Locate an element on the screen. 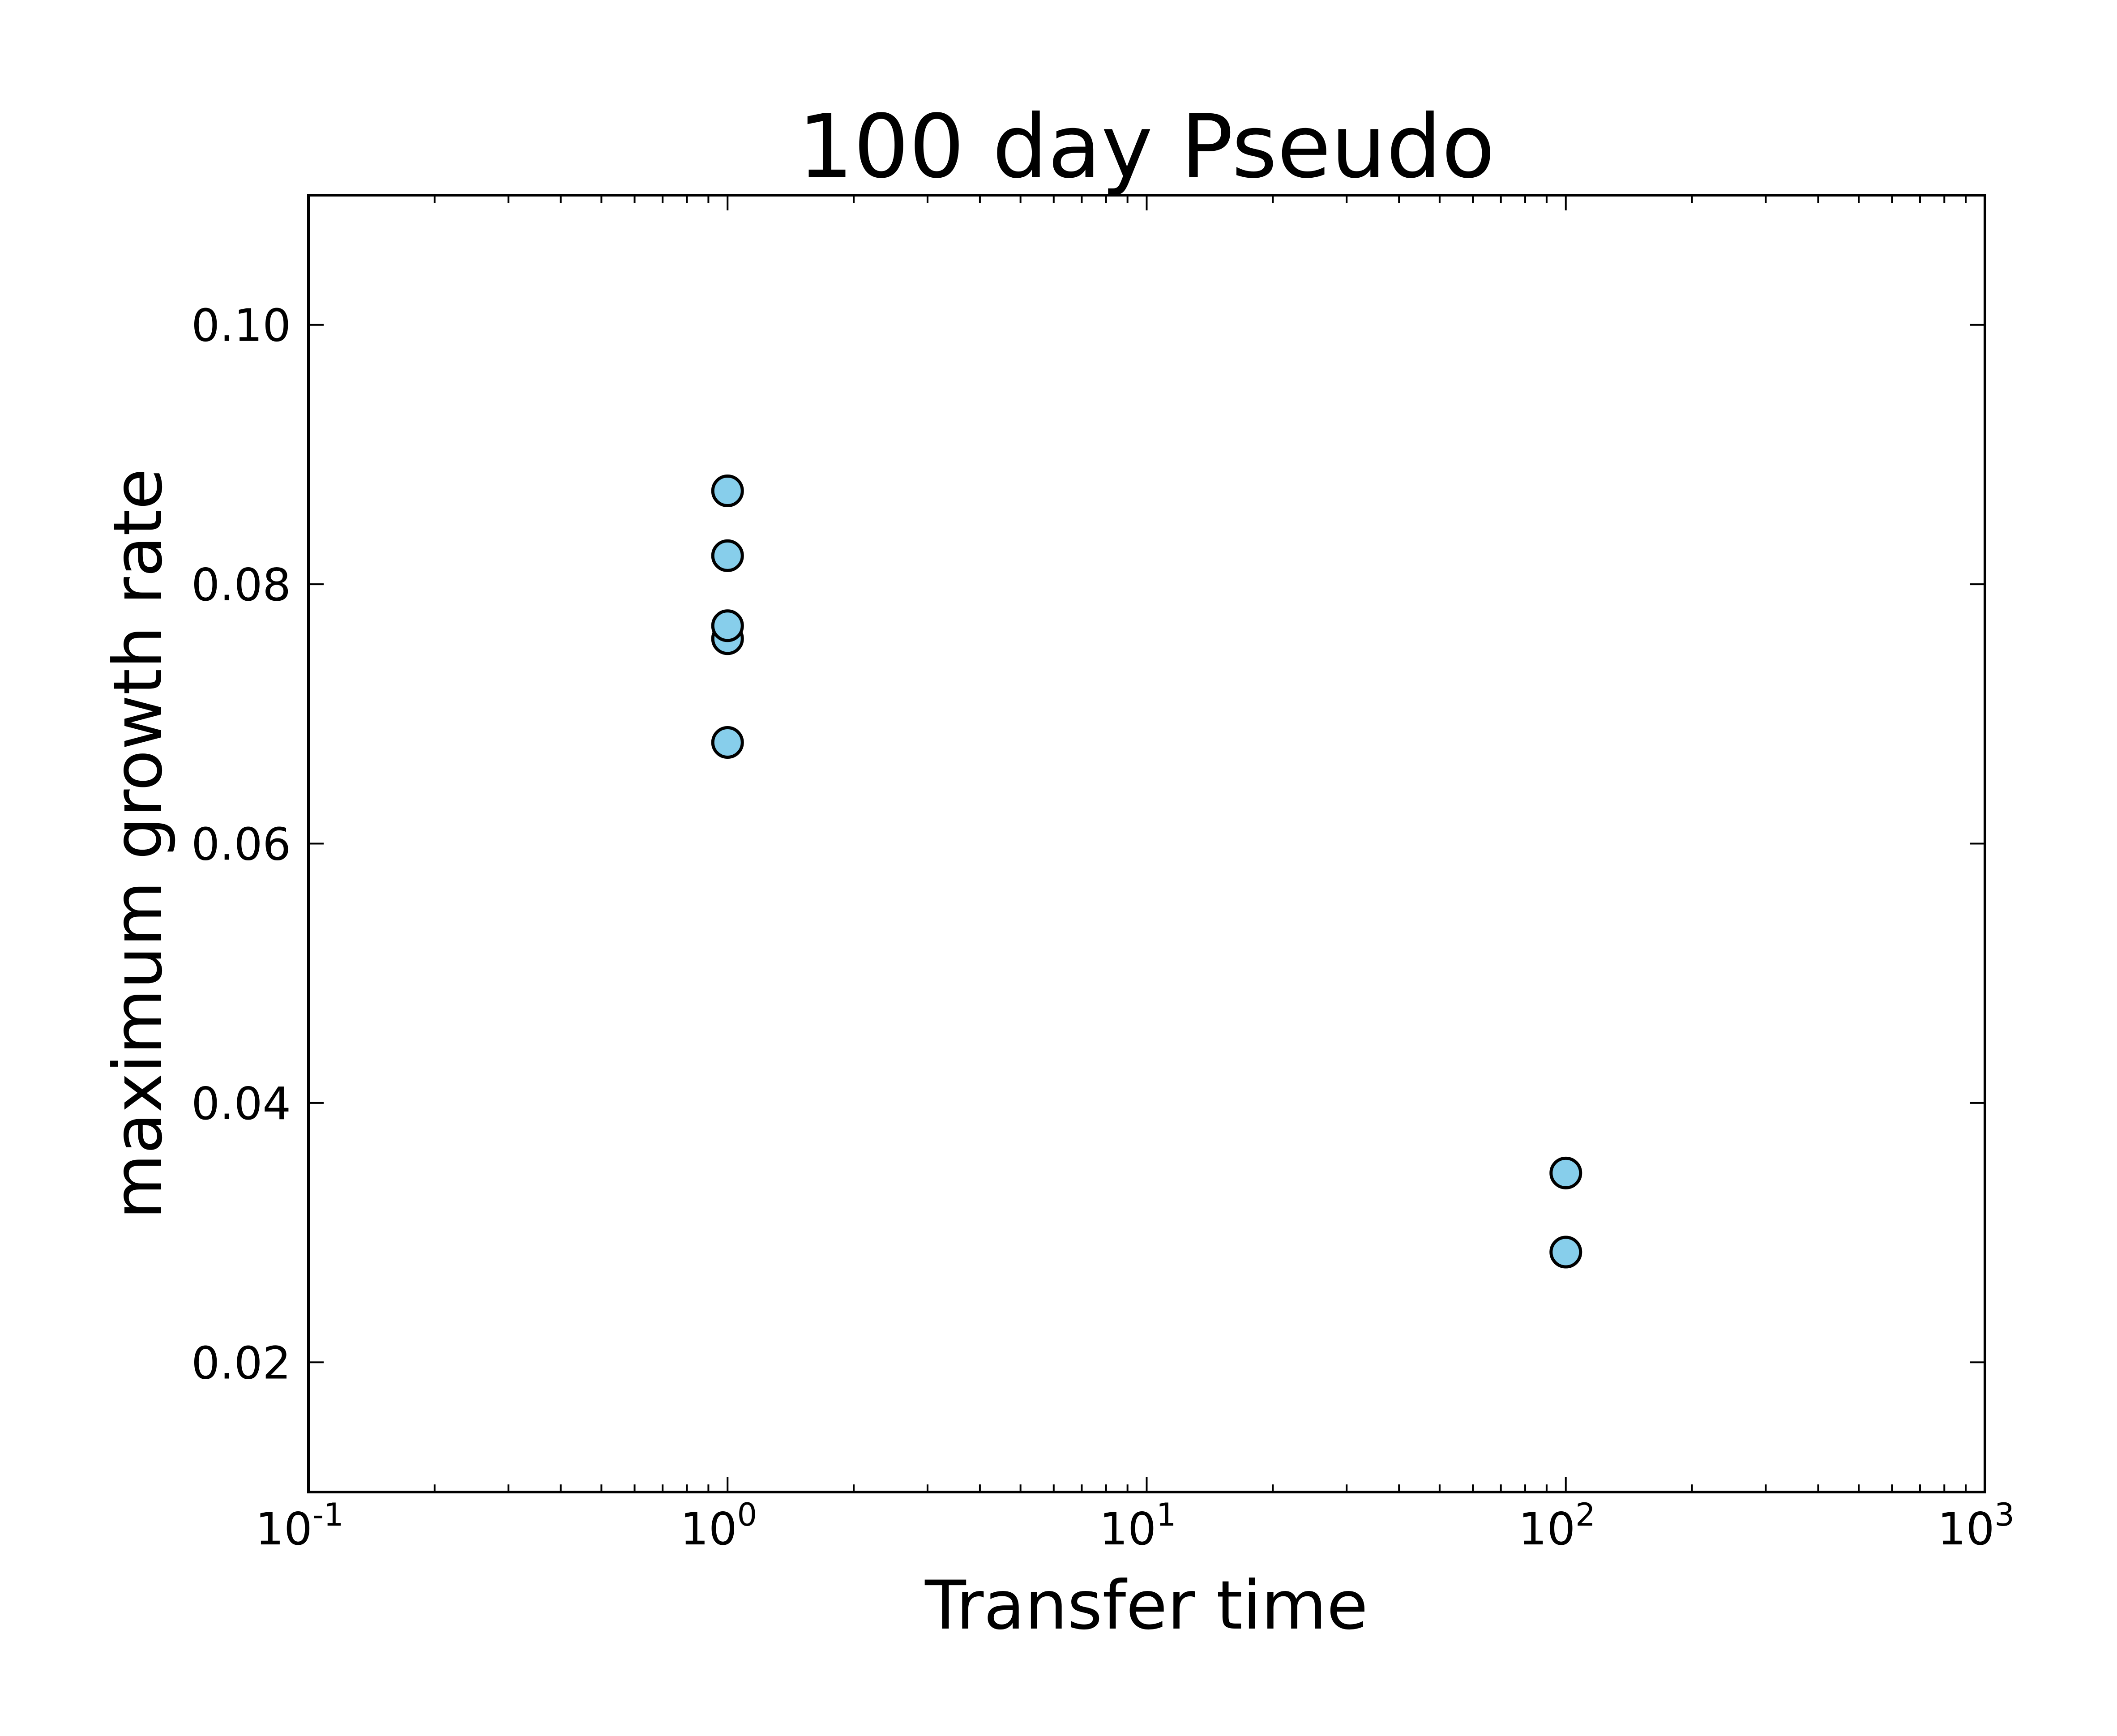 The height and width of the screenshot is (1736, 2117). x-tick-label: 10⁰ is located at coordinates (719, 1526).